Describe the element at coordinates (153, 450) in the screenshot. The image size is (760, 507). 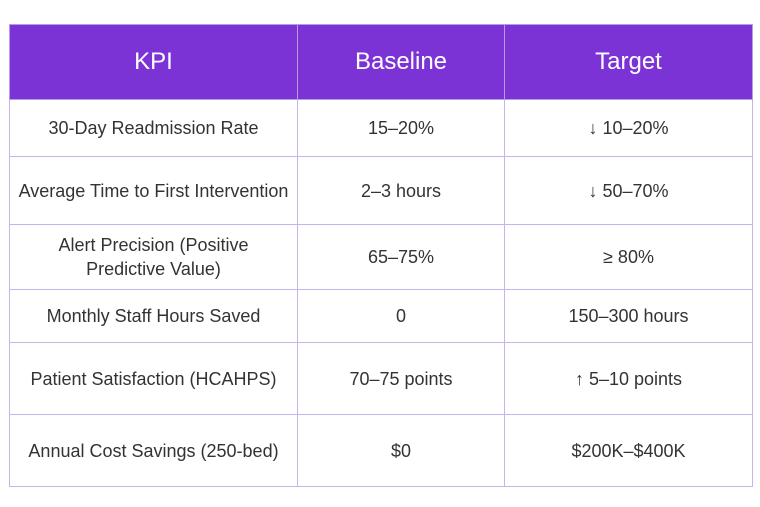
I see `kpi-cell: Annual Cost Savings (250-bed)` at that location.